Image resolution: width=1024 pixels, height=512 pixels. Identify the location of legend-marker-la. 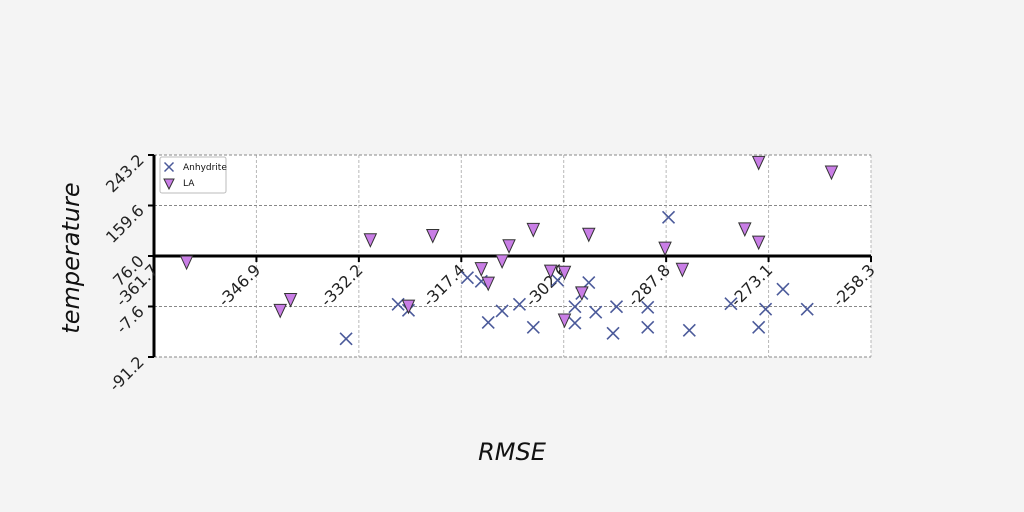
(169, 184).